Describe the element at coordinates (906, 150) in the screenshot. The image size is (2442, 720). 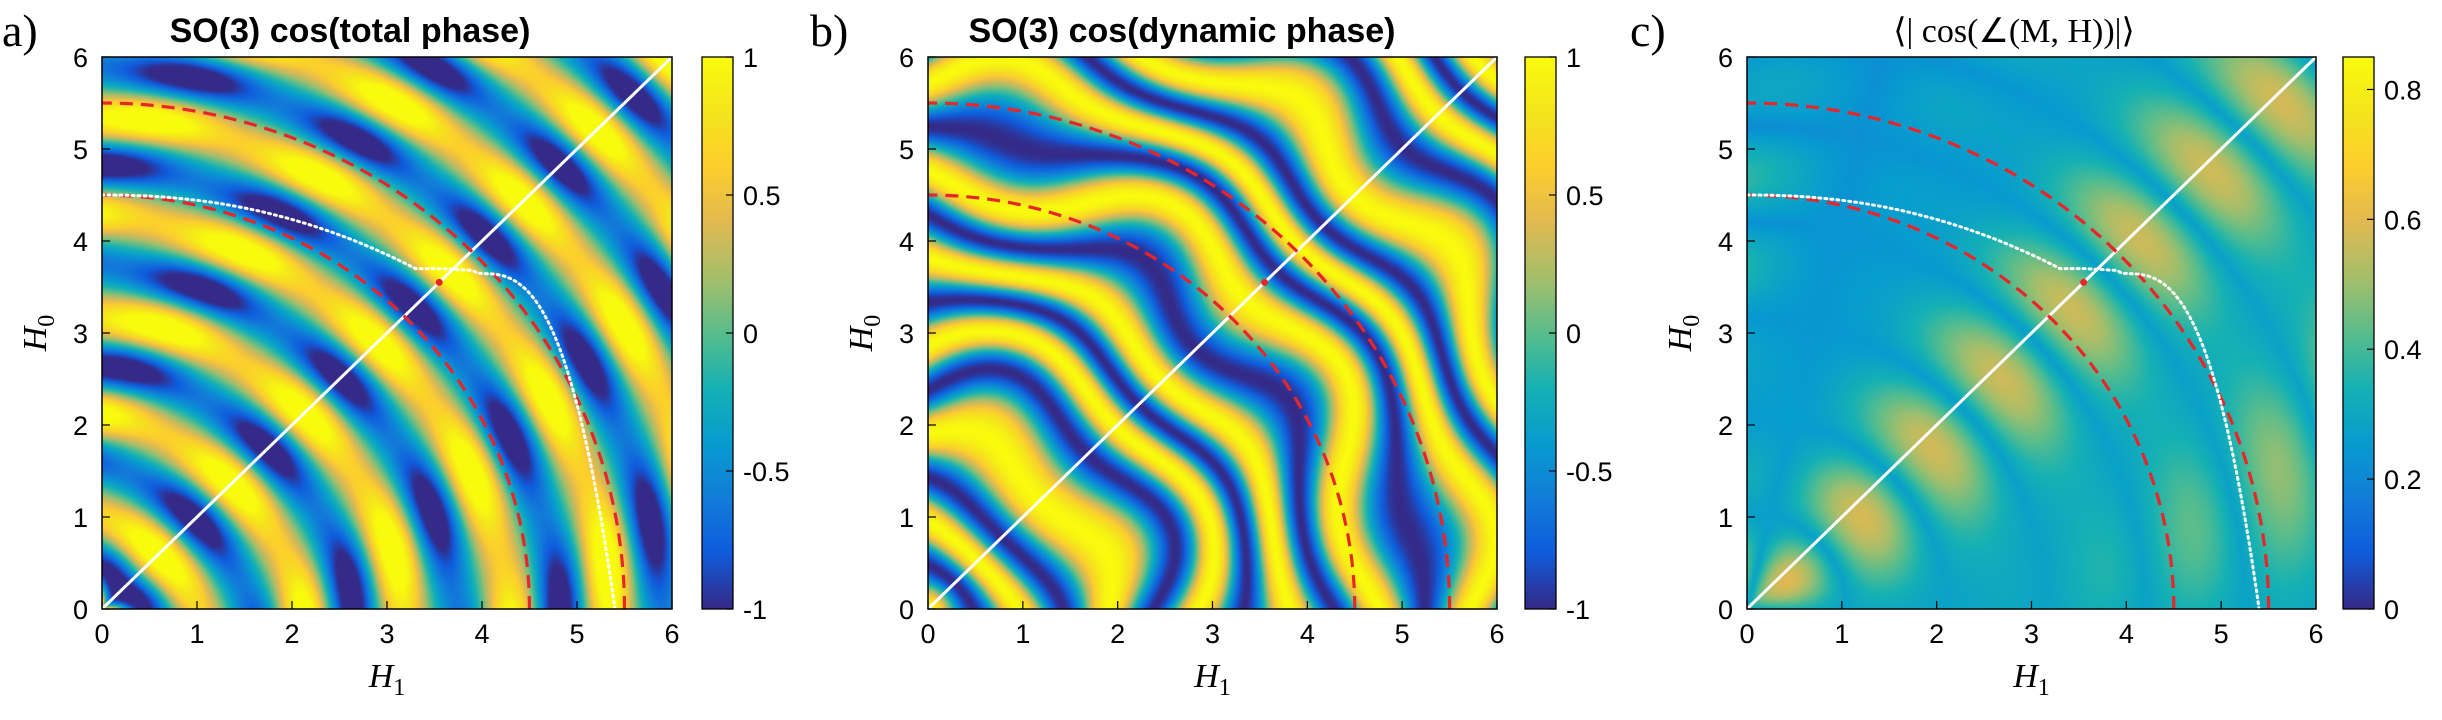
I see `b-ytick-label: 5` at that location.